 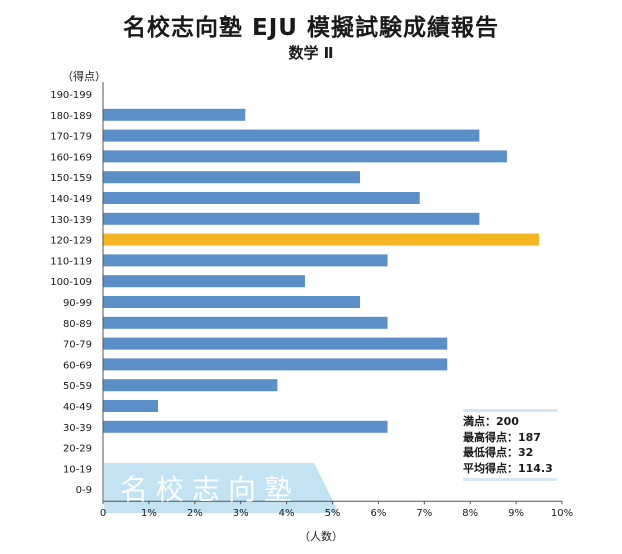 I want to click on y-tick-label: 110-119, so click(x=71, y=261).